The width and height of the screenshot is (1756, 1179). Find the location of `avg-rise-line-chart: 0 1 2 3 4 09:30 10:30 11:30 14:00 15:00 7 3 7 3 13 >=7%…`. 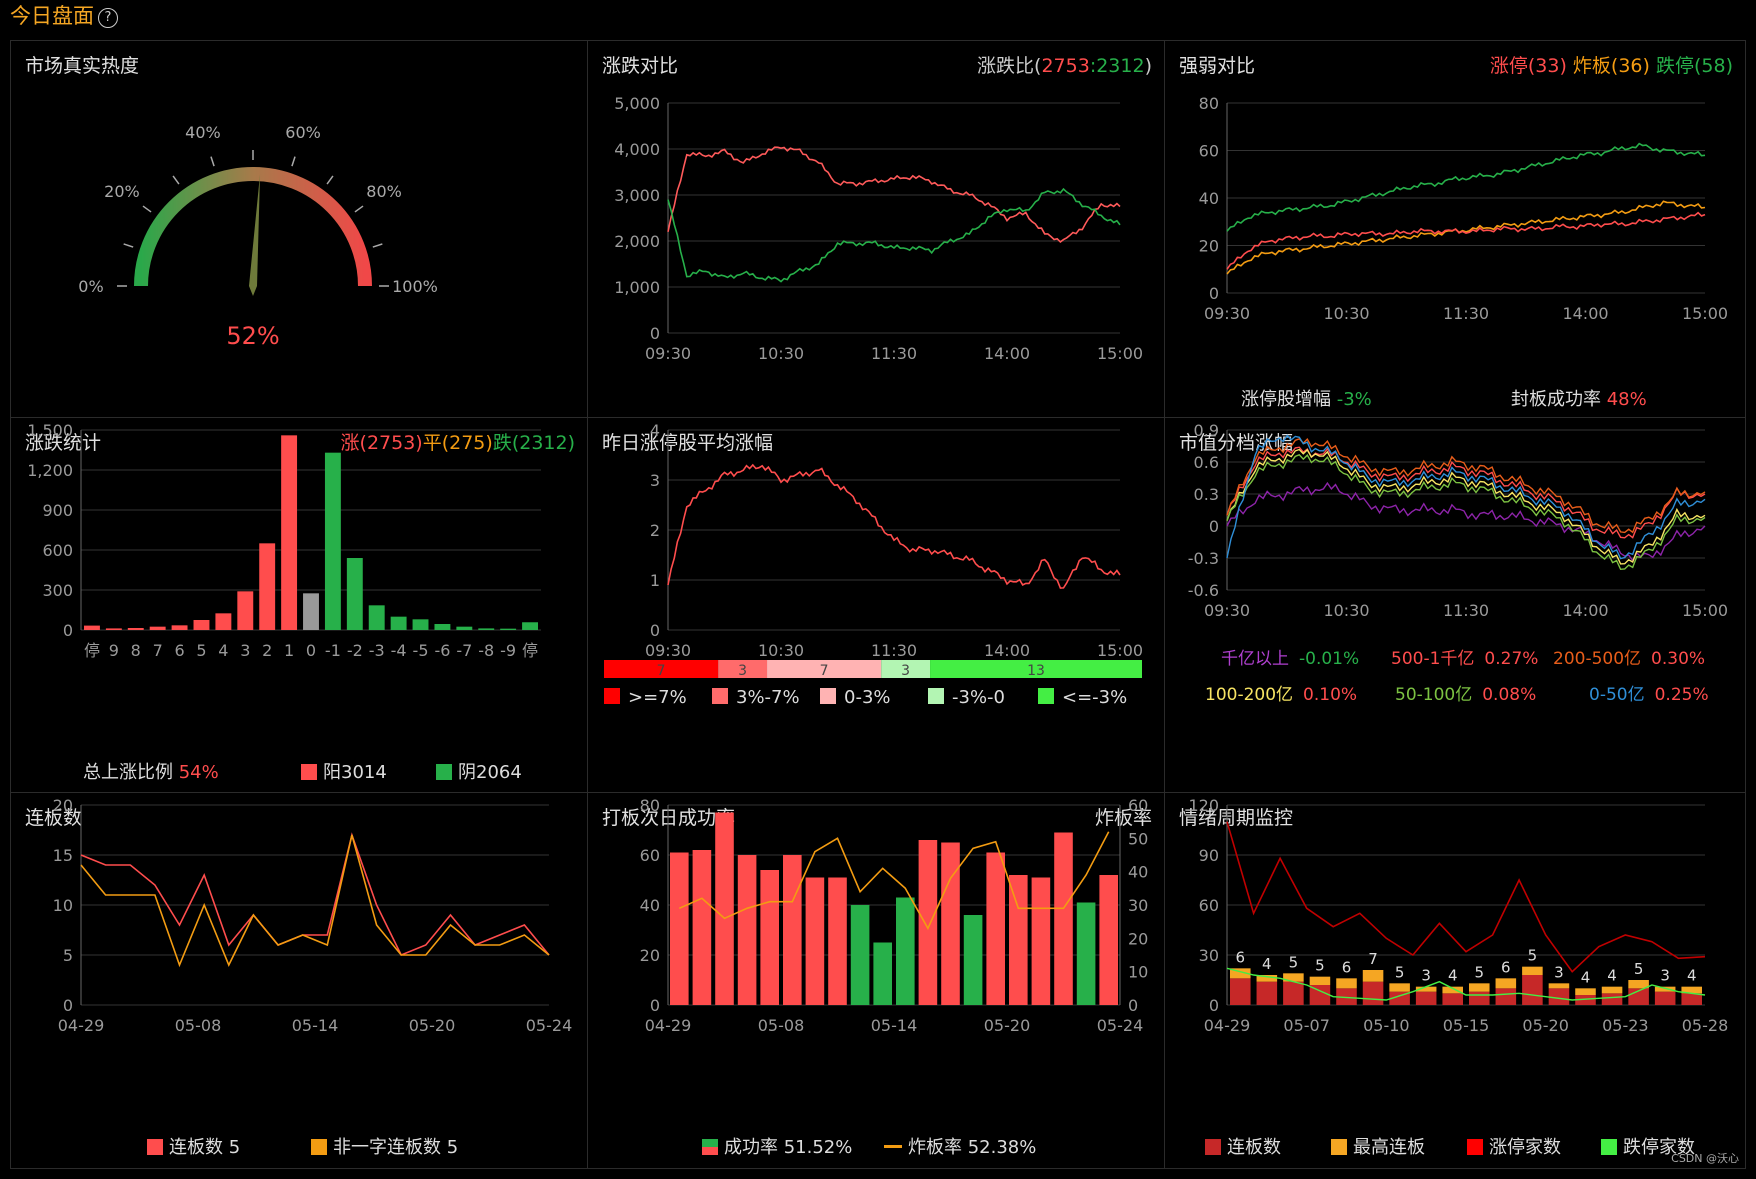

avg-rise-line-chart: 0 1 2 3 4 09:30 10:30 11:30 14:00 15:00 7 3 7 3 13 >=7%… is located at coordinates (873, 564).